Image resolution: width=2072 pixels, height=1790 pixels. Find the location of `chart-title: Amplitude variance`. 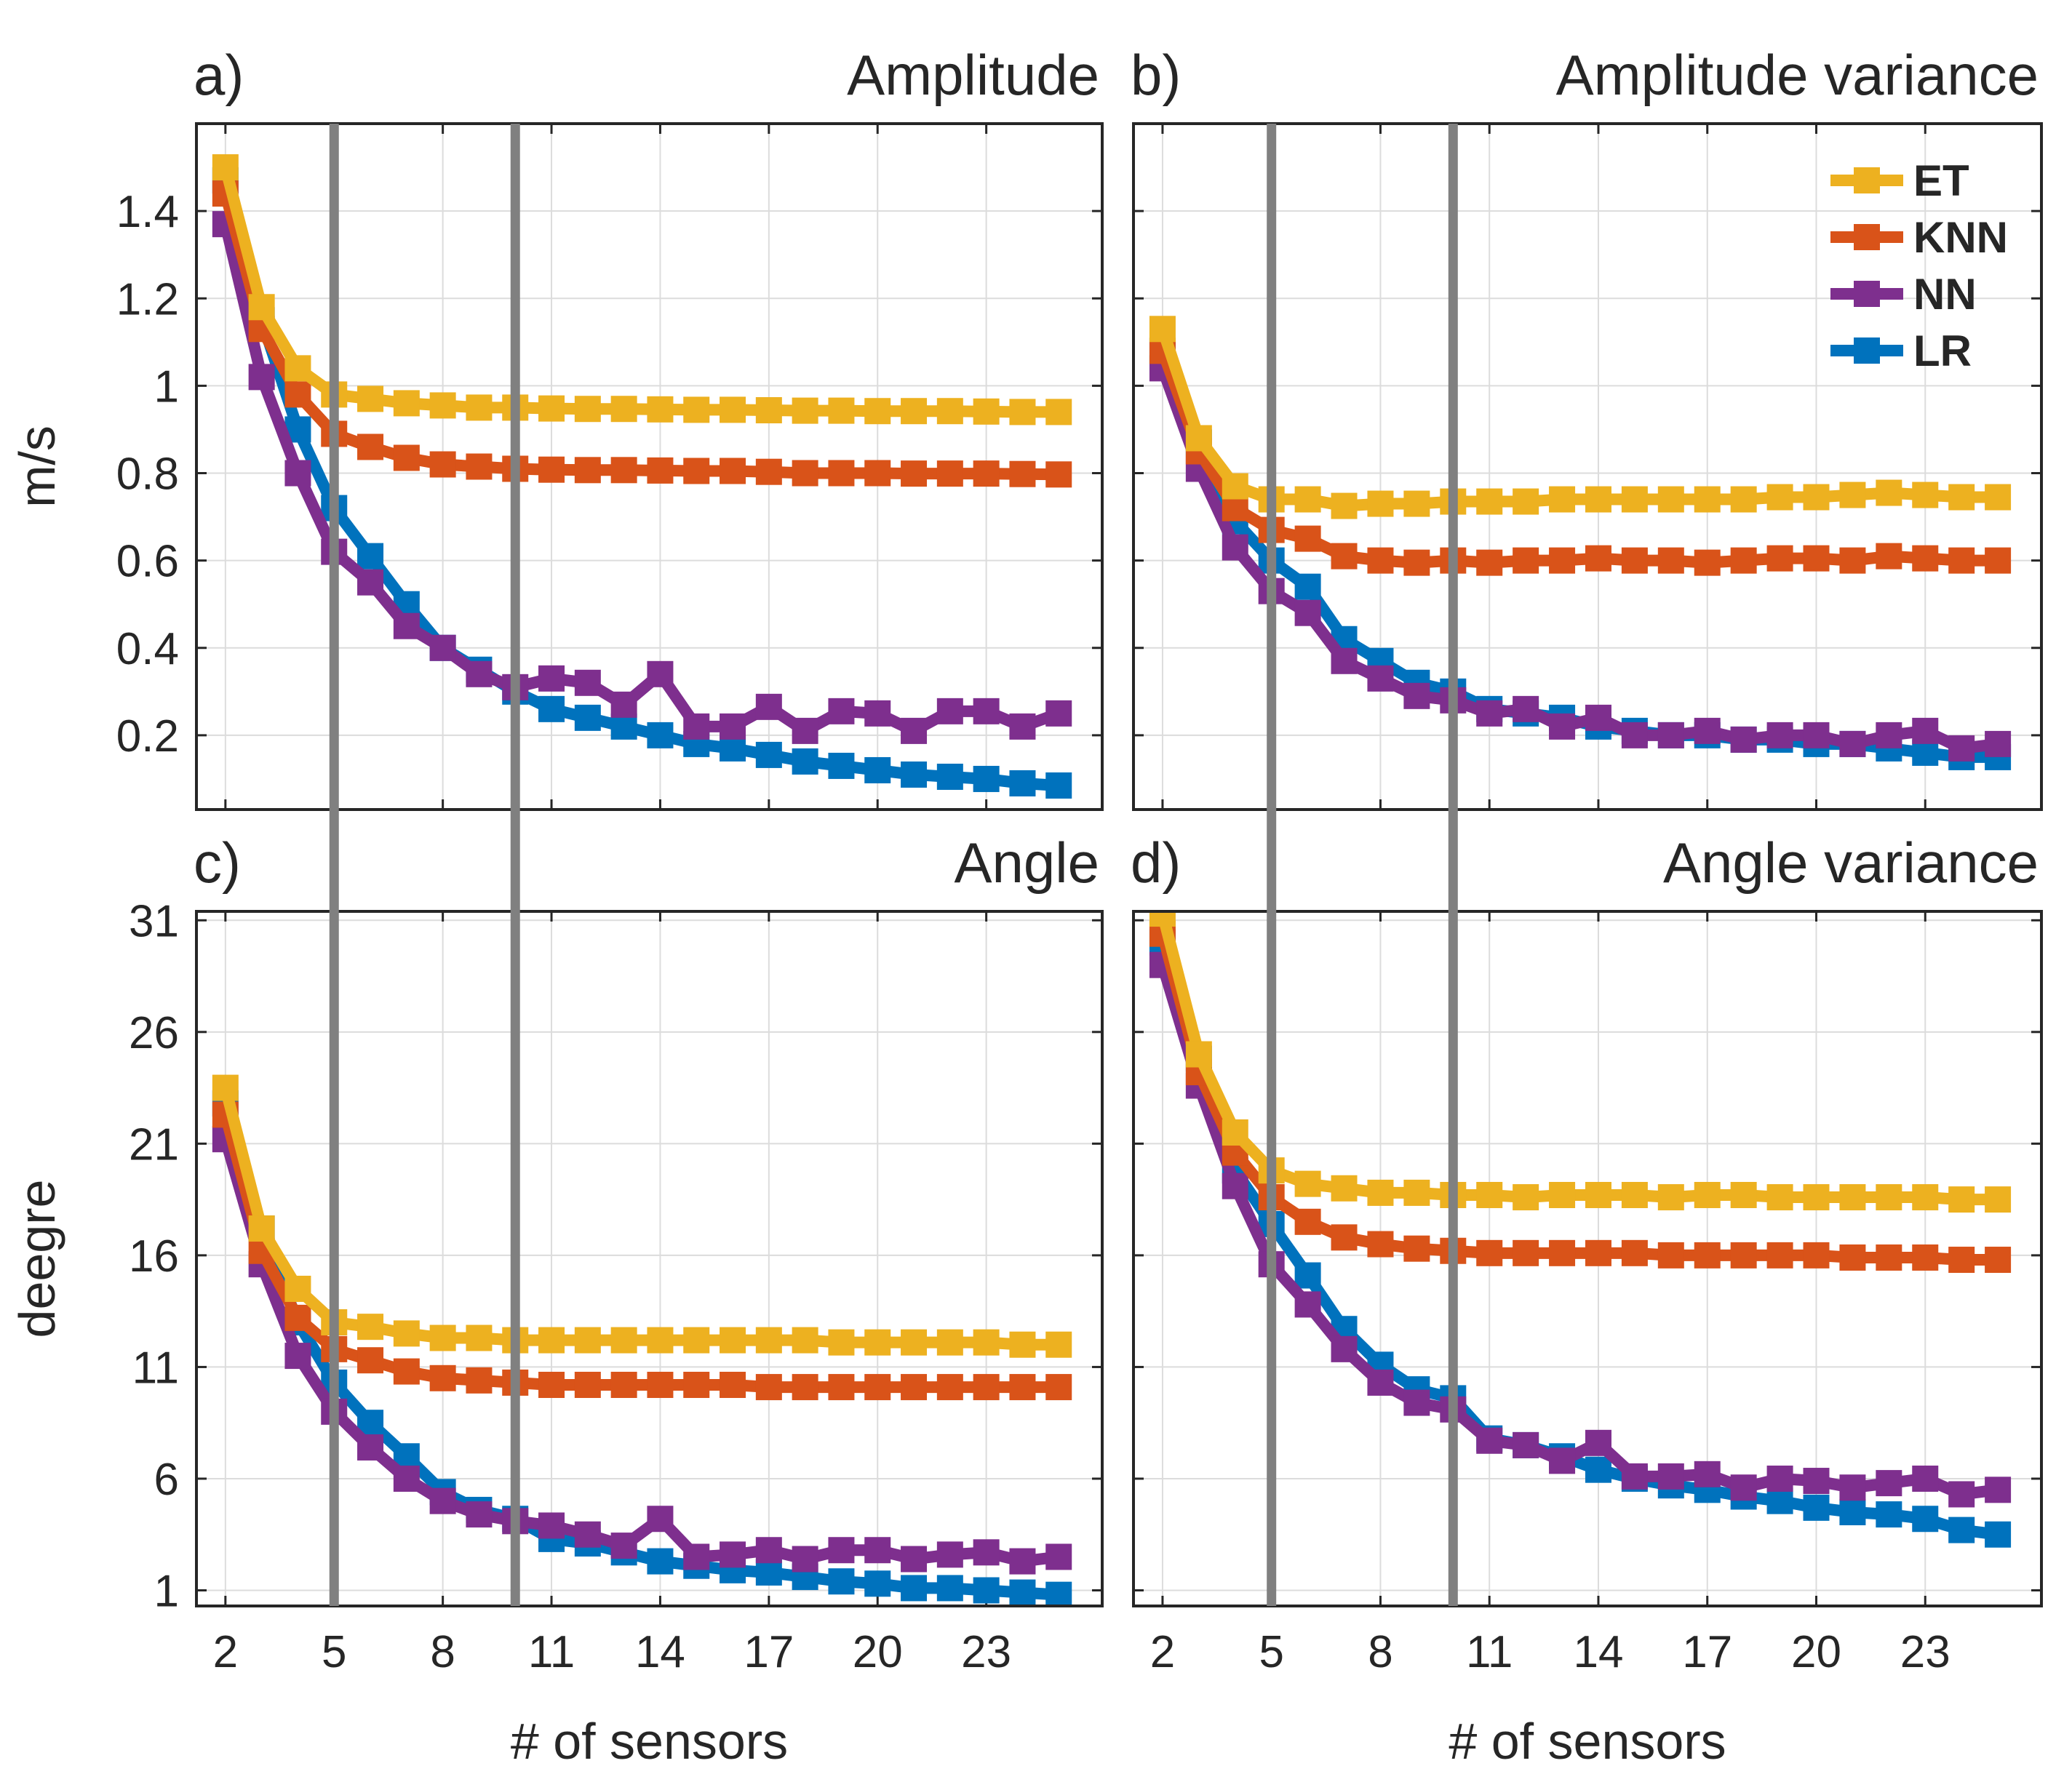

chart-title: Amplitude variance is located at coordinates (1797, 75).